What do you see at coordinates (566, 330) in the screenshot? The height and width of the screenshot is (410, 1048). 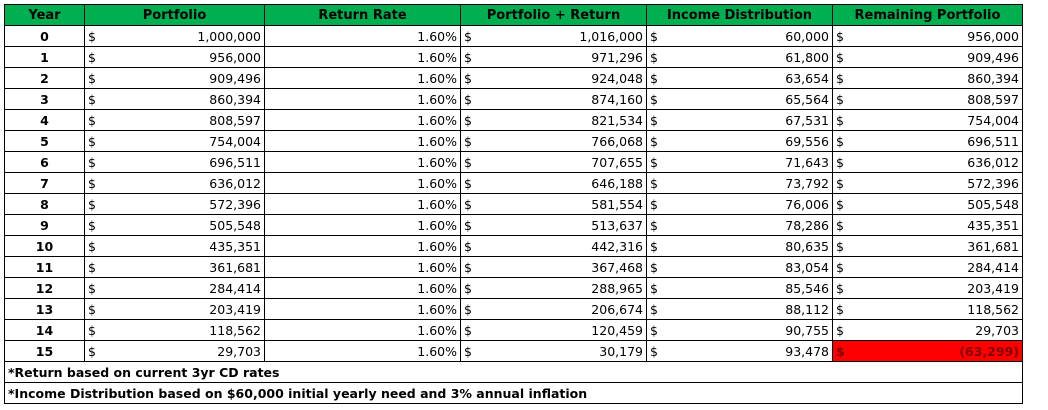 I see `plus-return-cell: 120,459` at bounding box center [566, 330].